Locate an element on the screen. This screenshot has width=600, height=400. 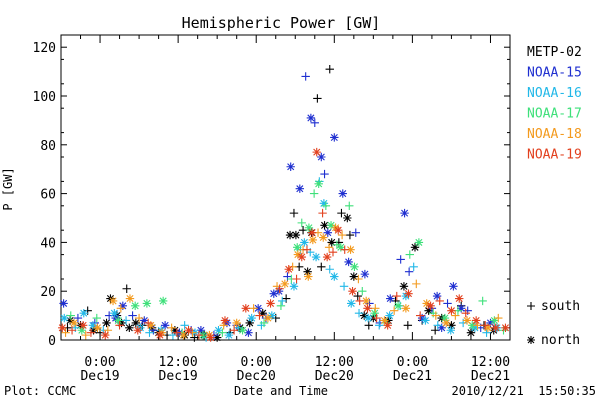
x-tick-date-label: Dec21 is located at coordinates (412, 376).